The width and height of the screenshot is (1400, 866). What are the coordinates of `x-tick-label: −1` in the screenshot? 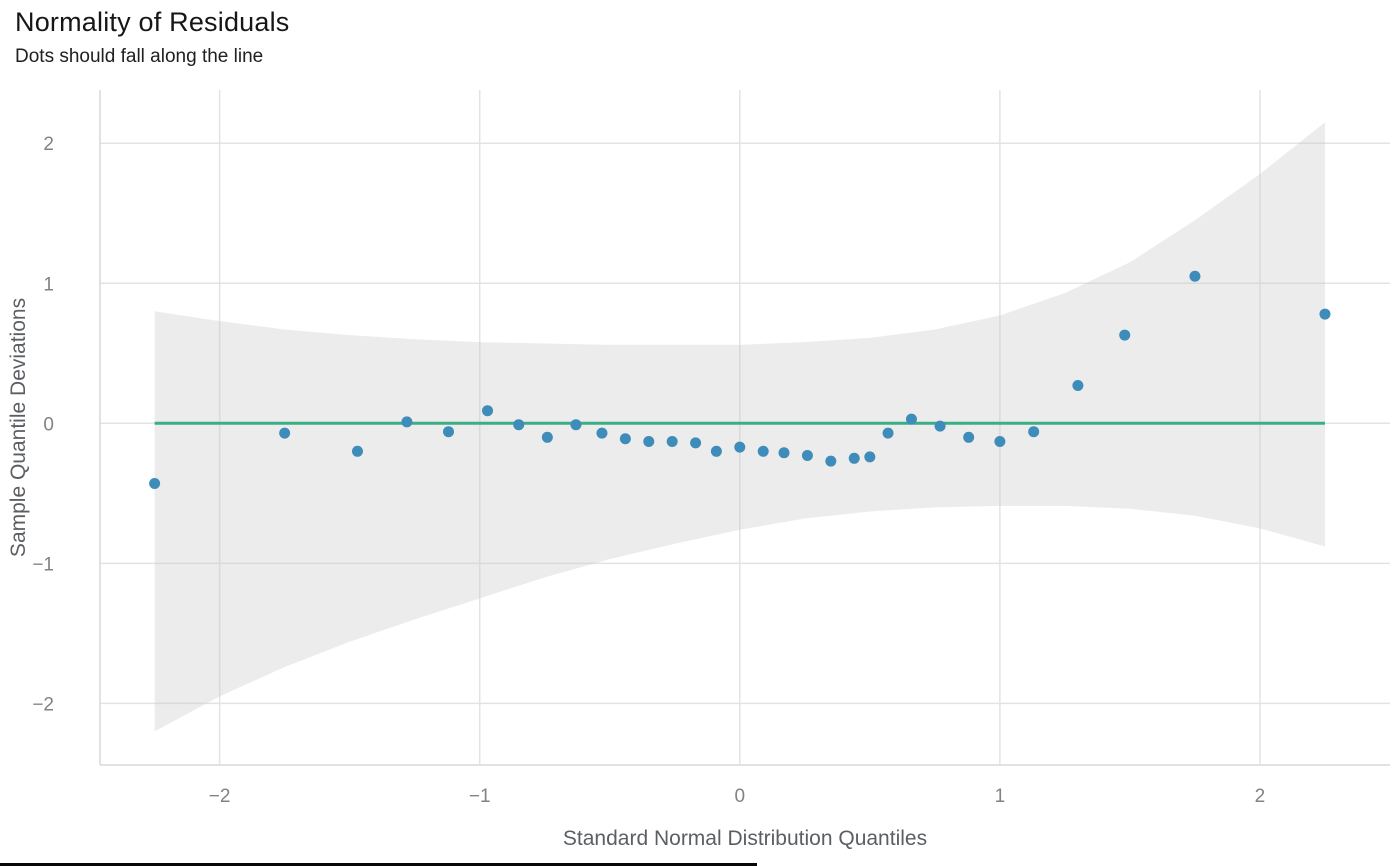 It's located at (480, 796).